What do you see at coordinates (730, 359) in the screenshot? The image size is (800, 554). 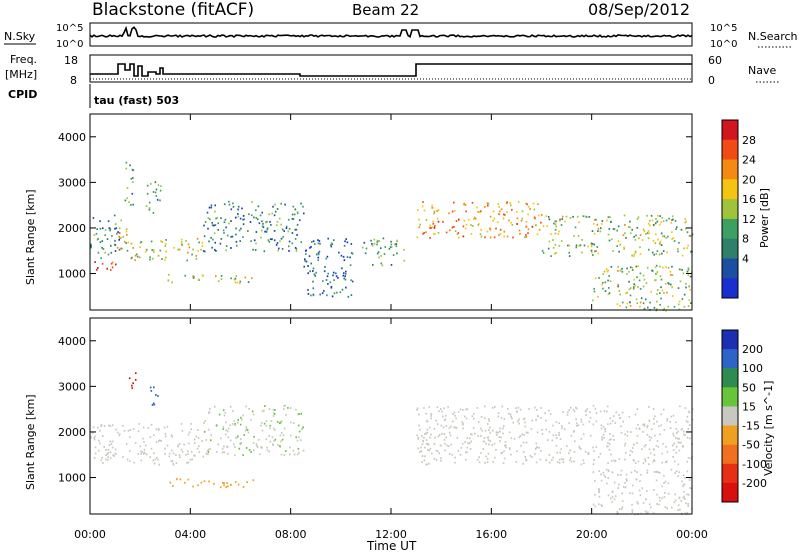 I see `colorbar-swatch` at bounding box center [730, 359].